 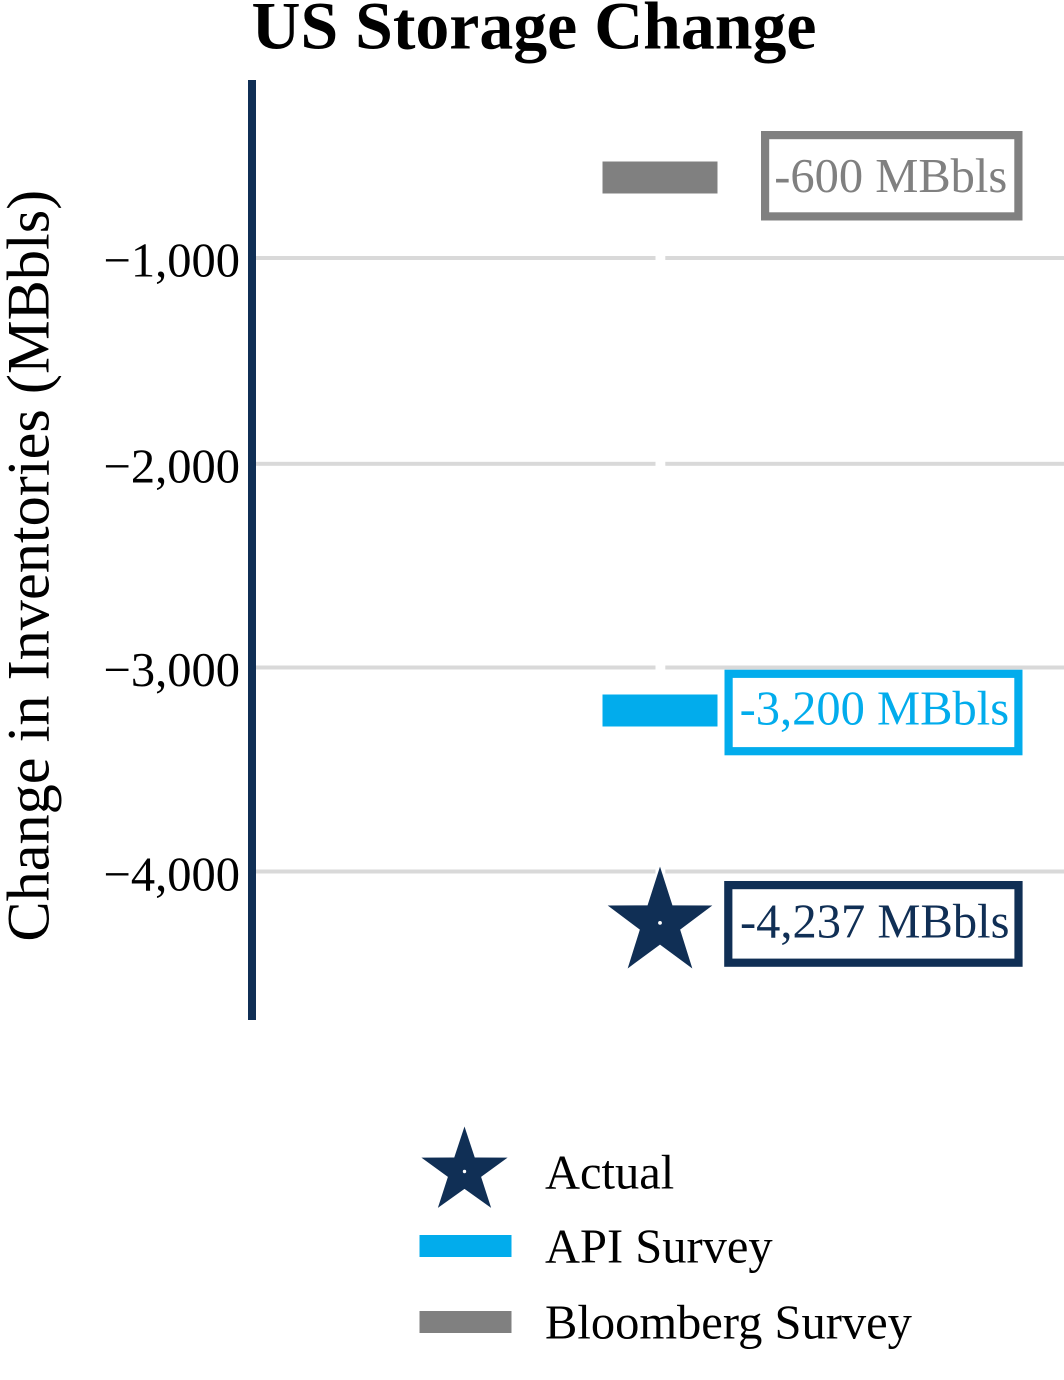 What do you see at coordinates (890, 176) in the screenshot?
I see `svg-text: -600 MBbls` at bounding box center [890, 176].